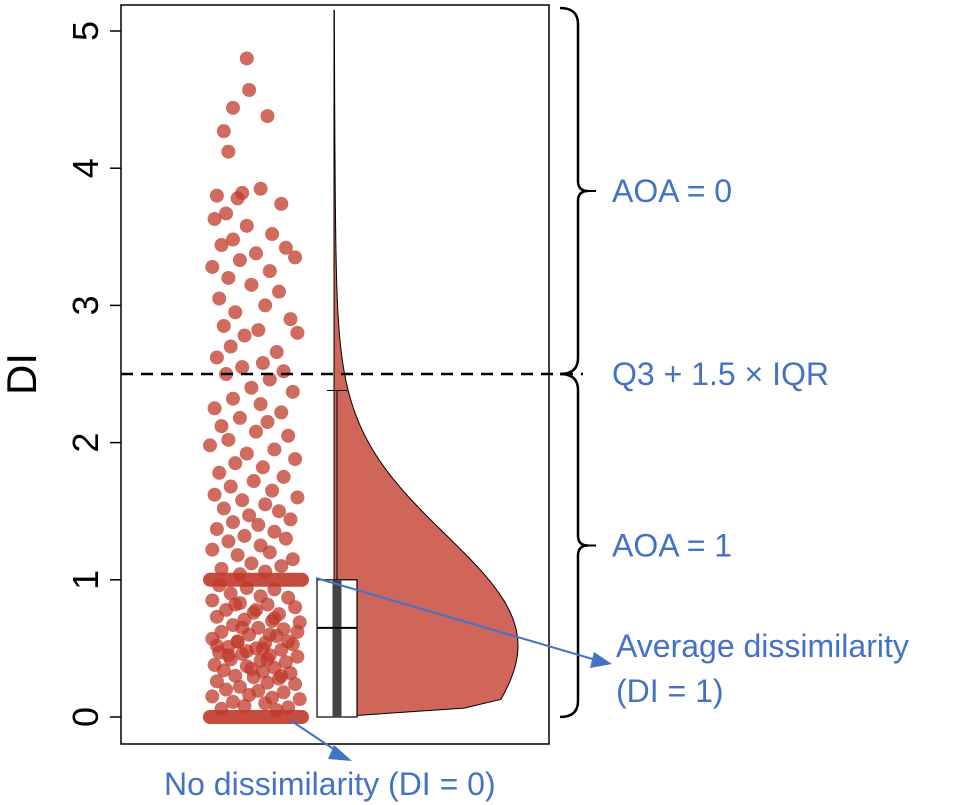 The width and height of the screenshot is (976, 805). What do you see at coordinates (85, 580) in the screenshot?
I see `y-tick-label: 1` at bounding box center [85, 580].